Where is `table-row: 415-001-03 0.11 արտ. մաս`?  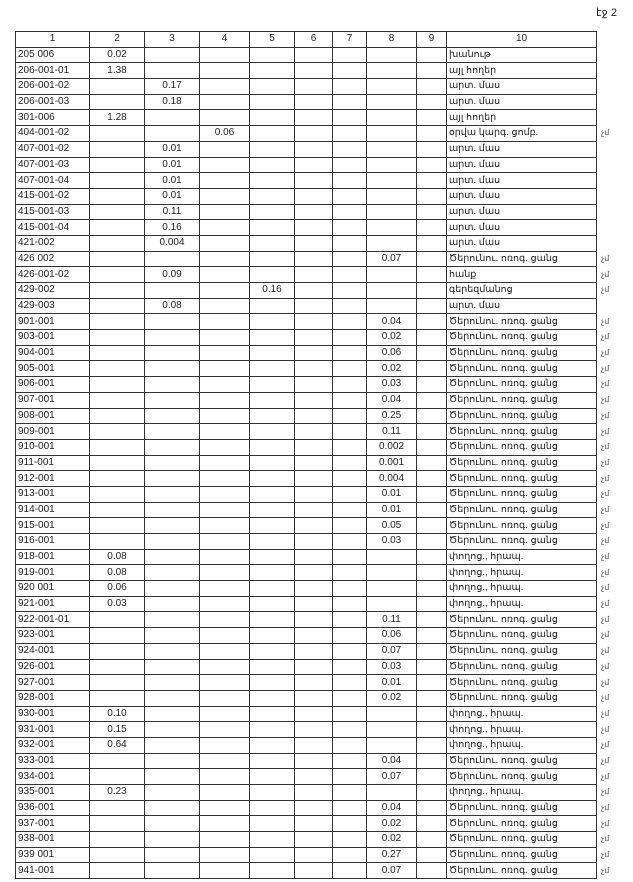 table-row: 415-001-03 0.11 արտ. մաս is located at coordinates (318, 212).